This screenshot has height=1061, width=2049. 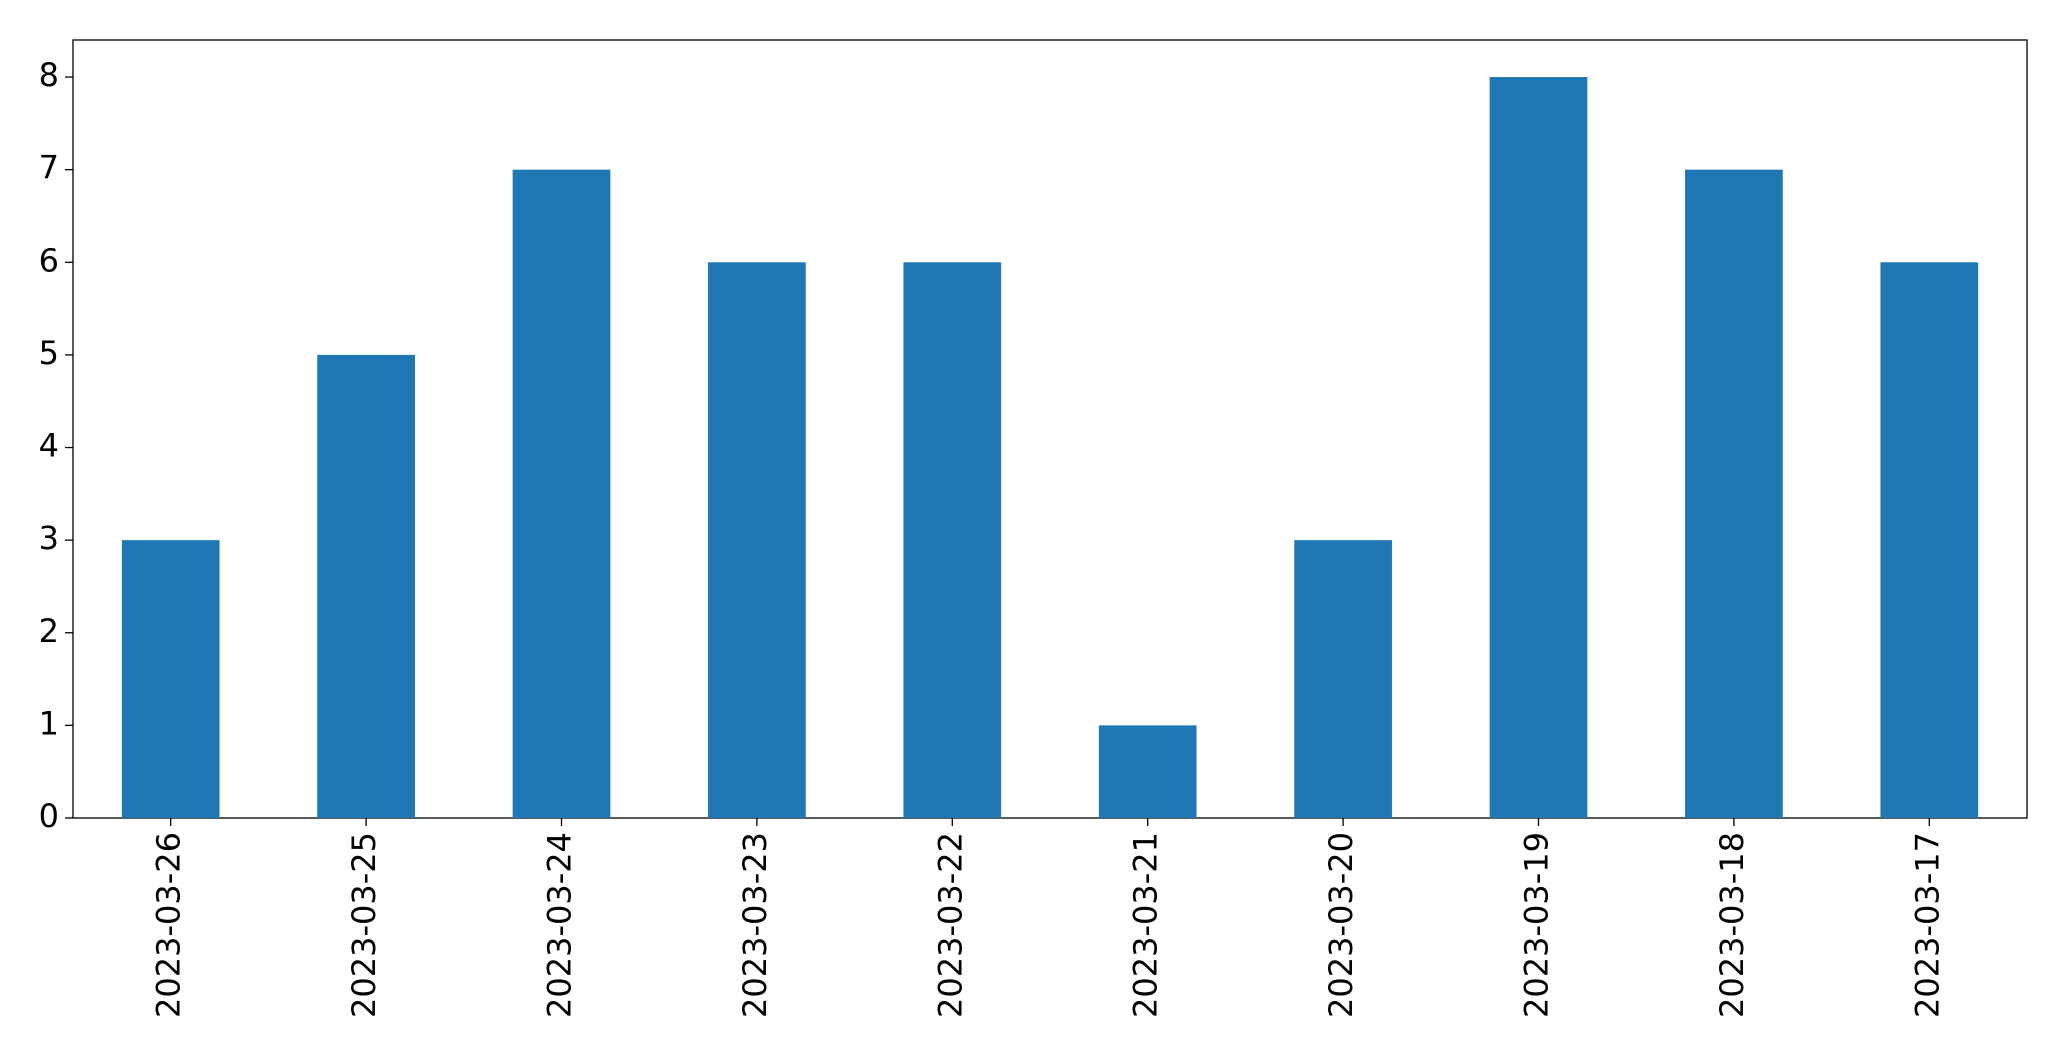 I want to click on y-tick-label: 2, so click(x=49, y=631).